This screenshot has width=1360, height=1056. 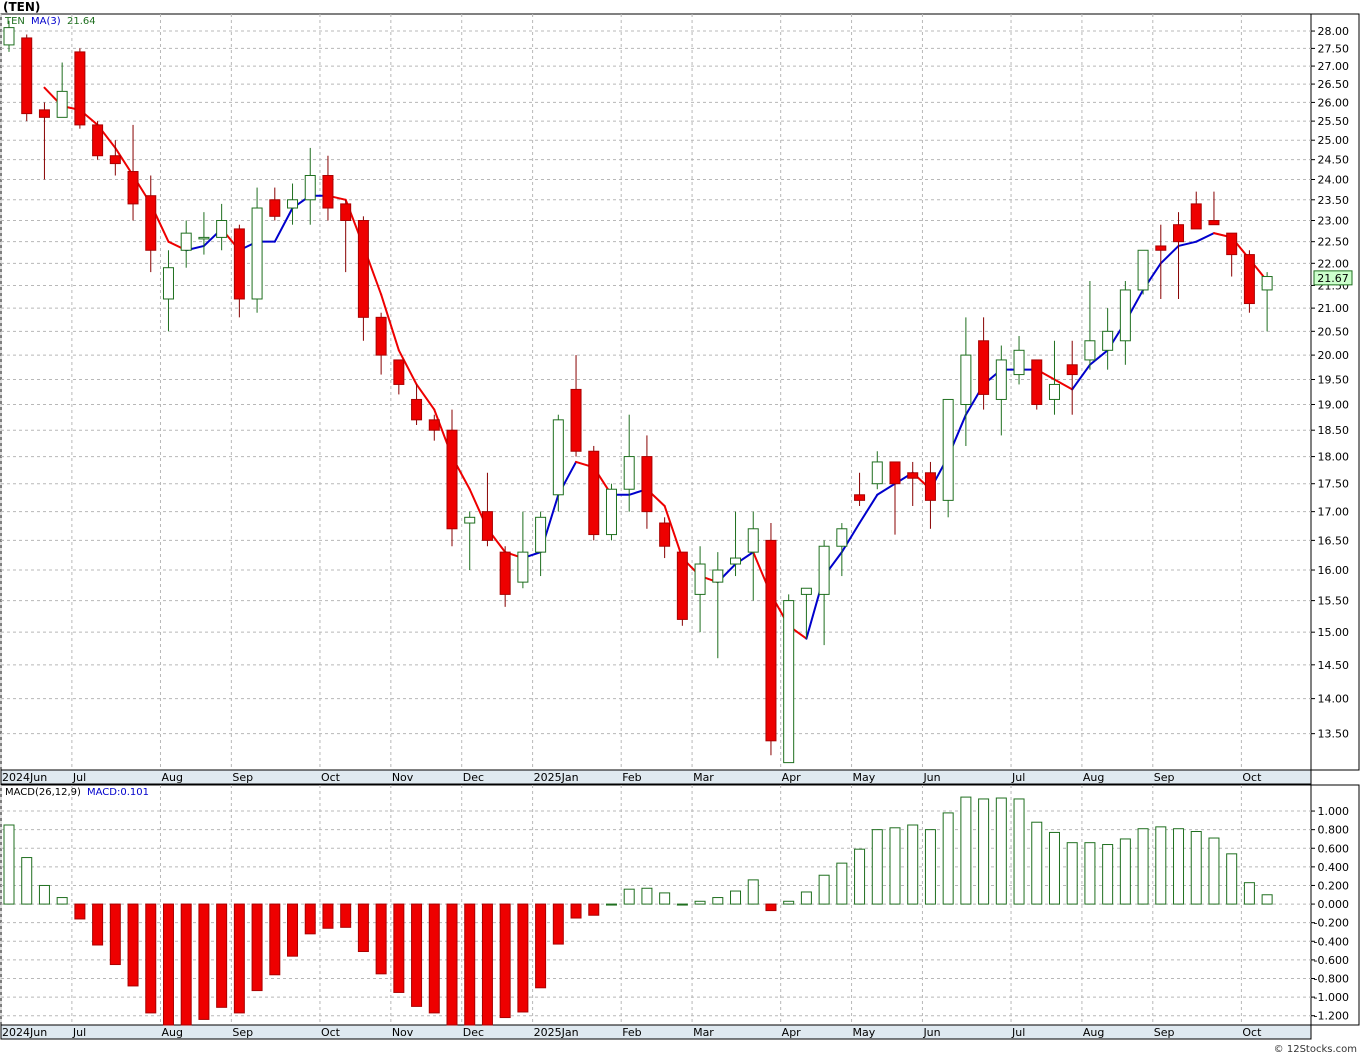 What do you see at coordinates (21, 7) in the screenshot?
I see `chart-title: (TEN)` at bounding box center [21, 7].